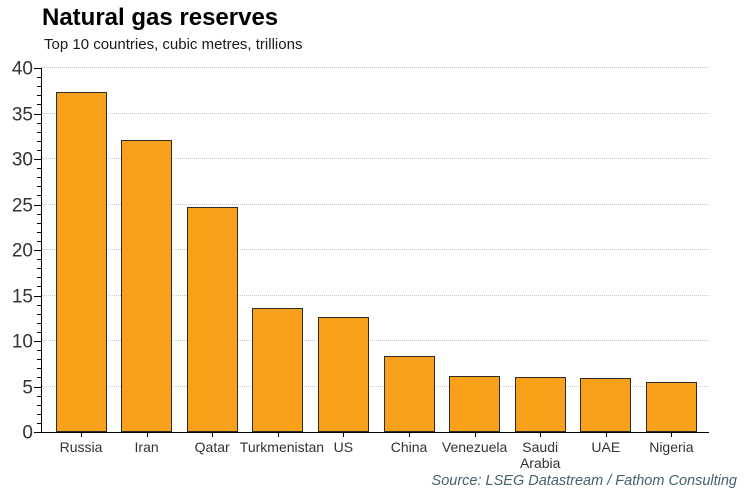 The height and width of the screenshot is (500, 750). What do you see at coordinates (540, 455) in the screenshot?
I see `x-tick-label-saudi-arabia: Saudi Arabia` at bounding box center [540, 455].